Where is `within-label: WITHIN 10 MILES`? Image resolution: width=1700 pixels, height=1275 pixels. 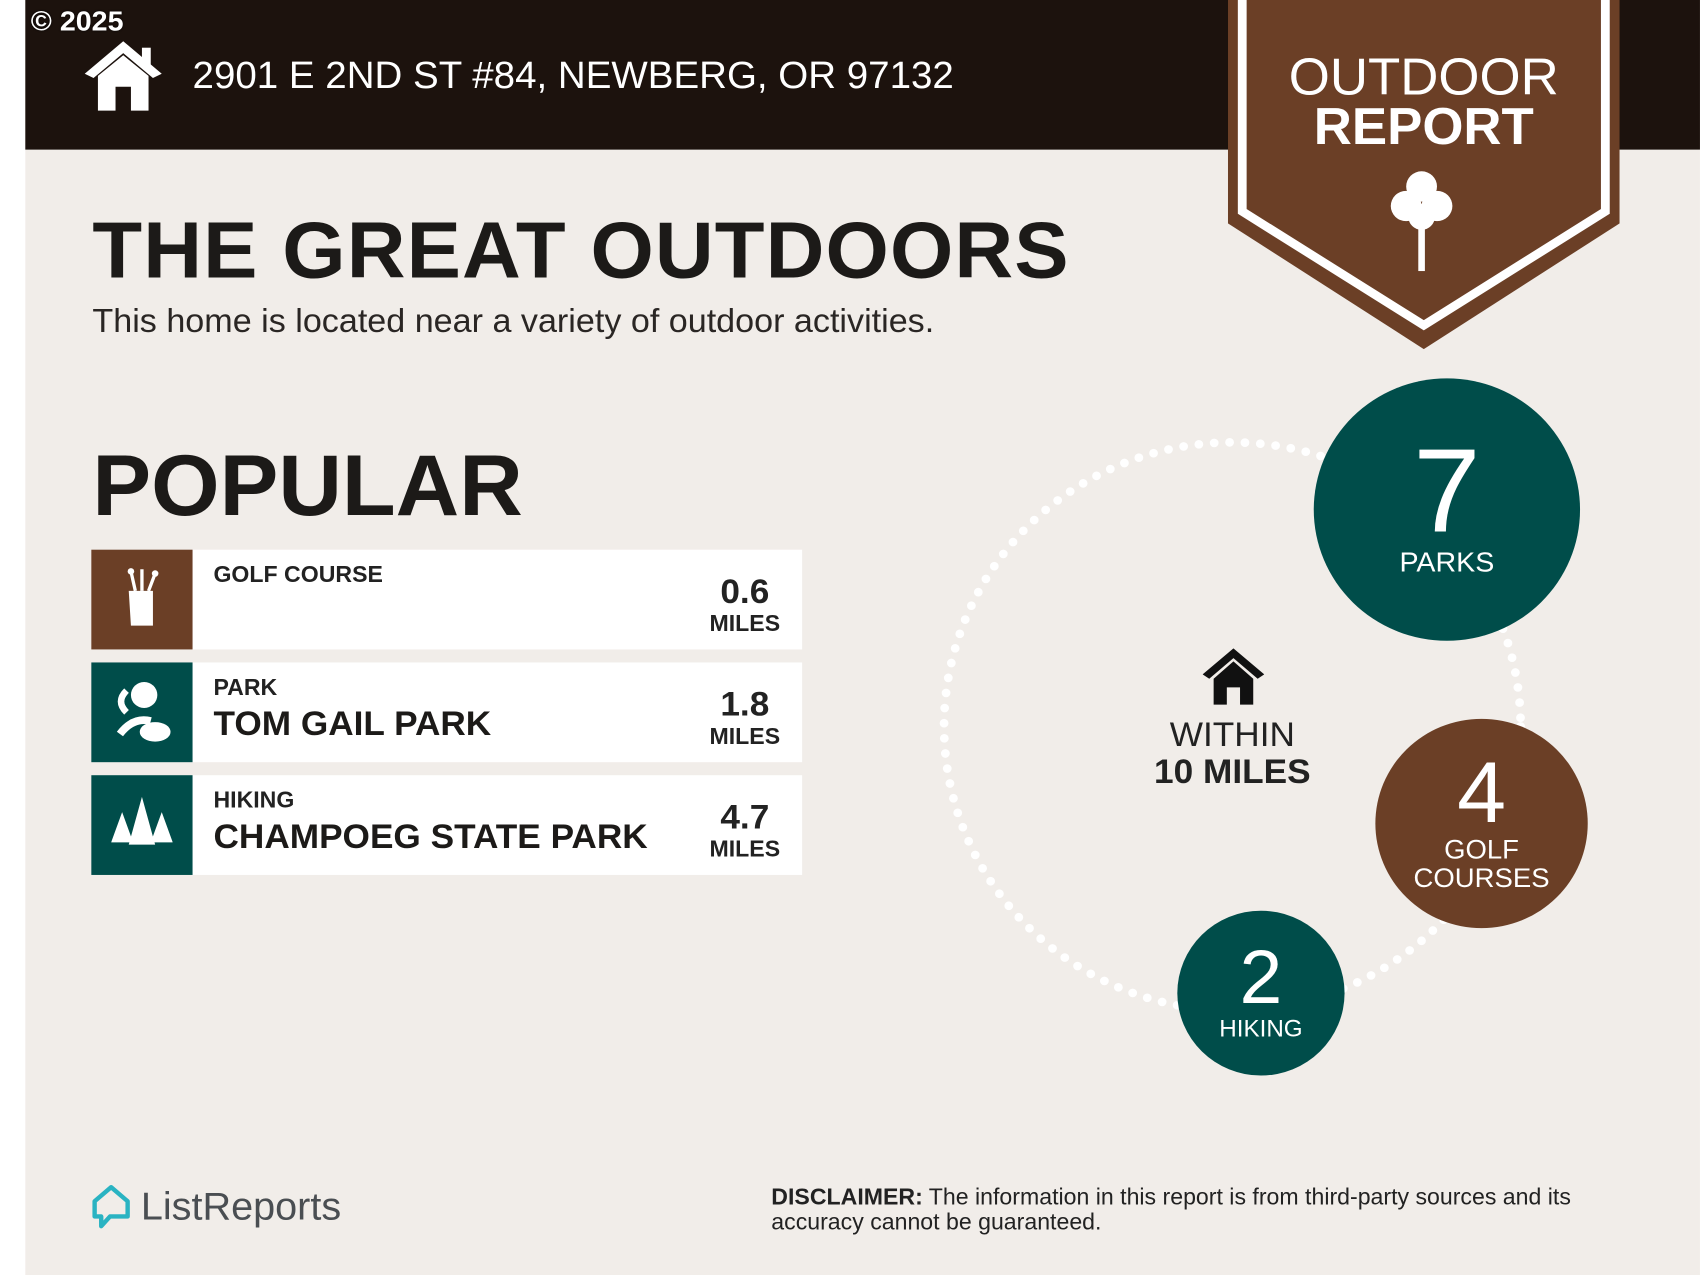
within-label: WITHIN 10 MILES is located at coordinates (1232, 752).